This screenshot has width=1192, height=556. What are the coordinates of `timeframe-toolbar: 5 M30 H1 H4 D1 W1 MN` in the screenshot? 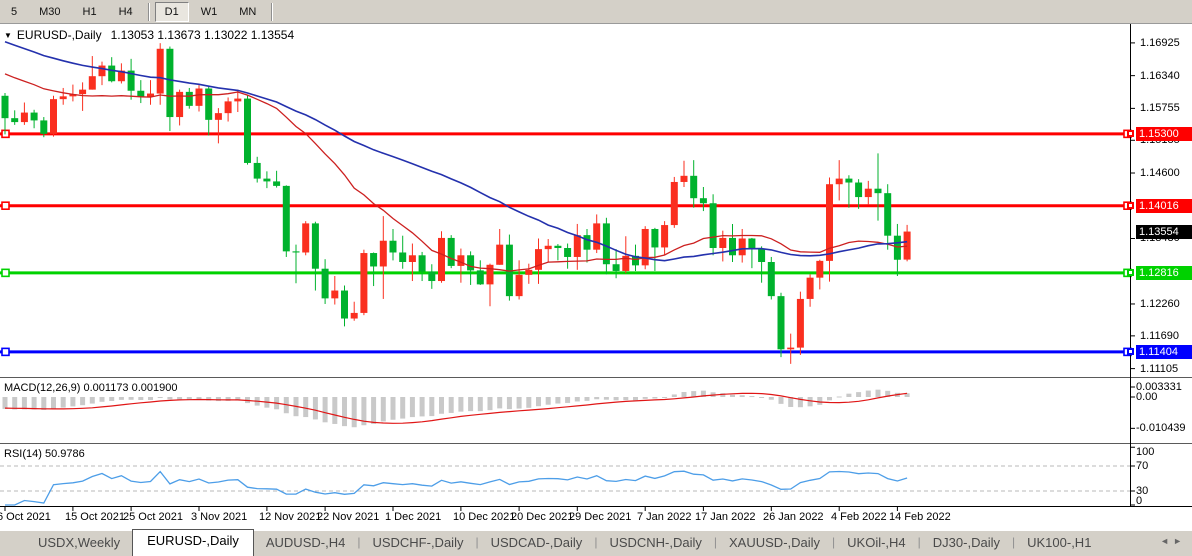 It's located at (596, 12).